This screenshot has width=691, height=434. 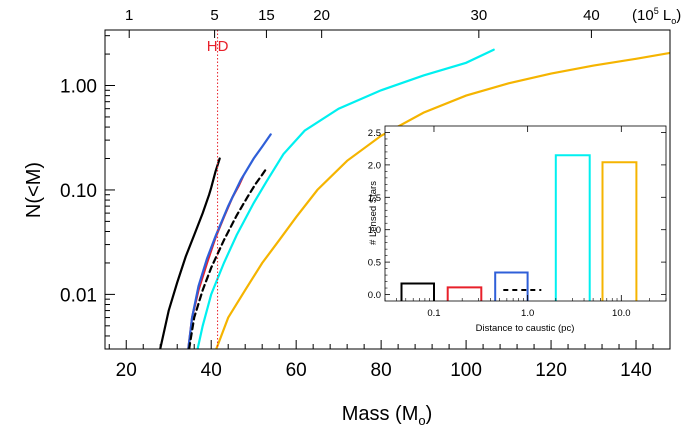 I want to click on inset-bars, so click(x=519, y=227).